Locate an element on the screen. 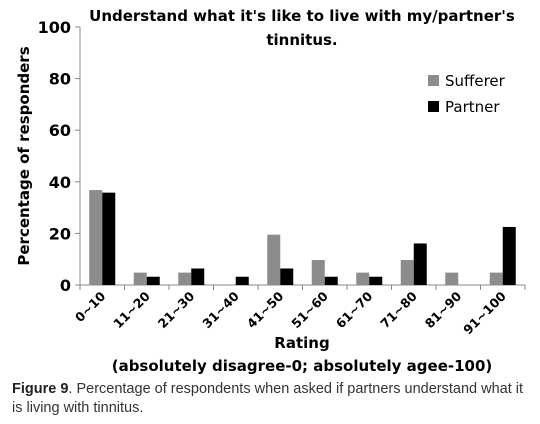 The height and width of the screenshot is (424, 540). y-tick-label: 60 is located at coordinates (60, 130).